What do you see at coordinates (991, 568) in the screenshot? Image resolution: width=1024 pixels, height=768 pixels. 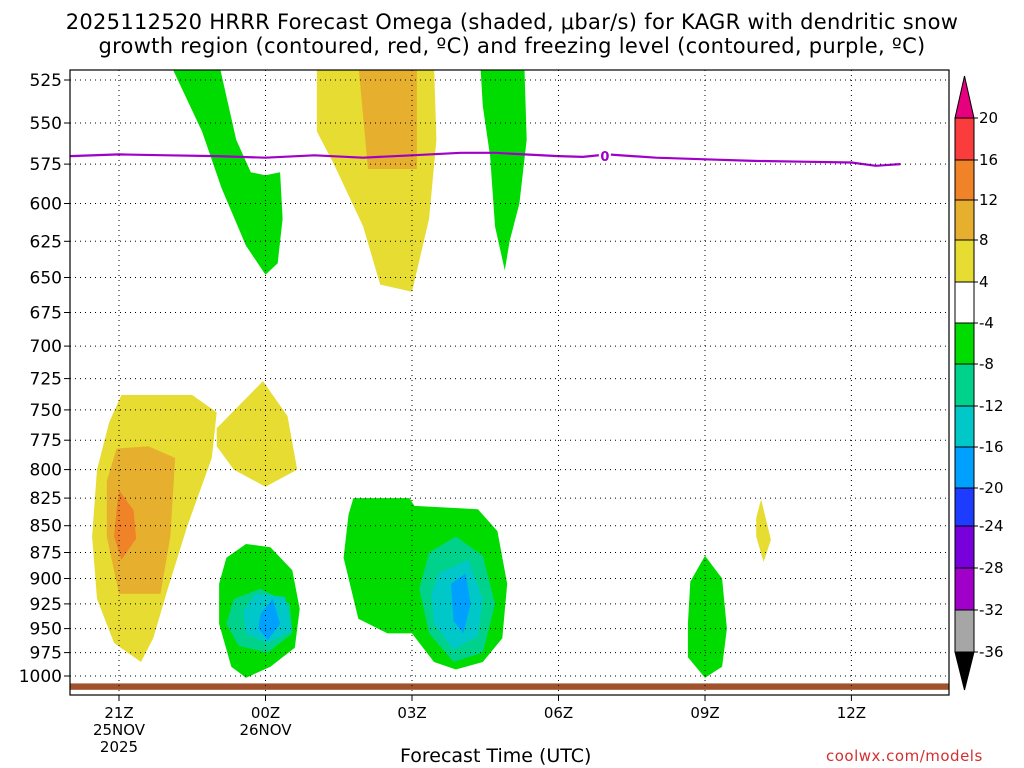 I see `colorbar-tick-label: -28` at bounding box center [991, 568].